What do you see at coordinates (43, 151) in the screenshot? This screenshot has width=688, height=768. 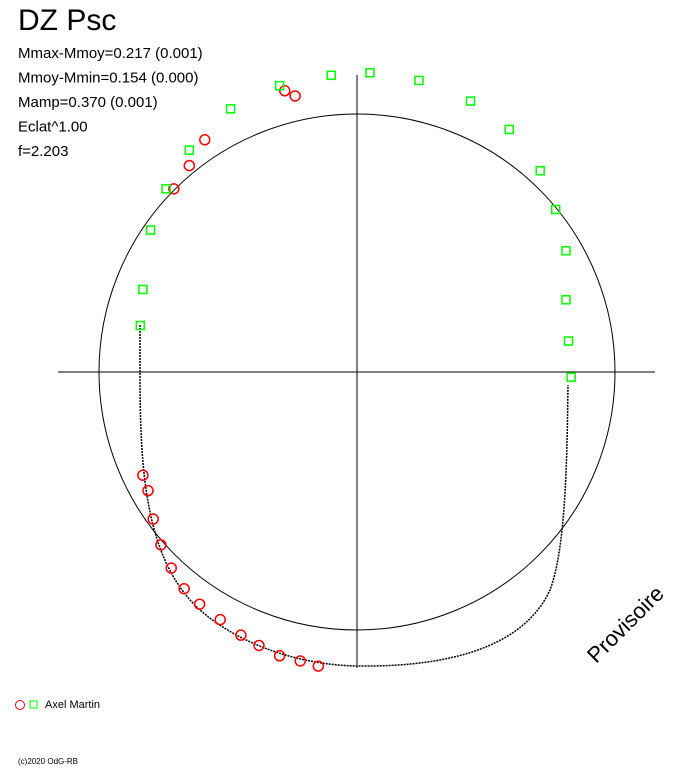 I see `stat-line: f=2.203` at bounding box center [43, 151].